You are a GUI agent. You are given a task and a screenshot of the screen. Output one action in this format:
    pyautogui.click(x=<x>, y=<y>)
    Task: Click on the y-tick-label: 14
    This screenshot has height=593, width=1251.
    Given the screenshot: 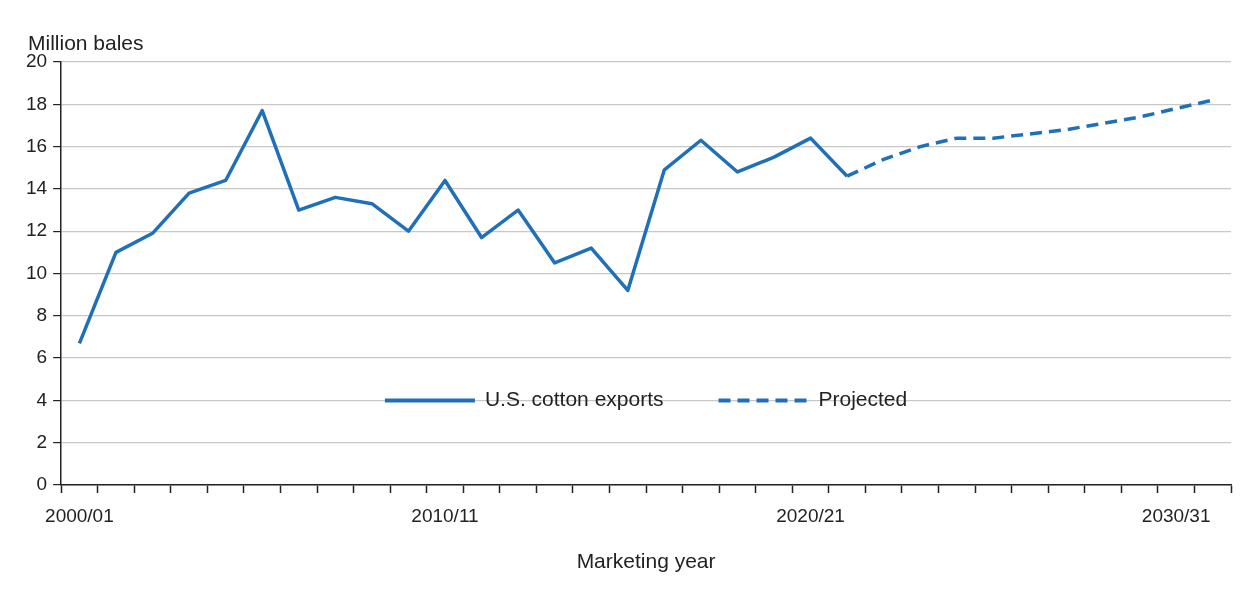 What is the action you would take?
    pyautogui.click(x=36, y=188)
    